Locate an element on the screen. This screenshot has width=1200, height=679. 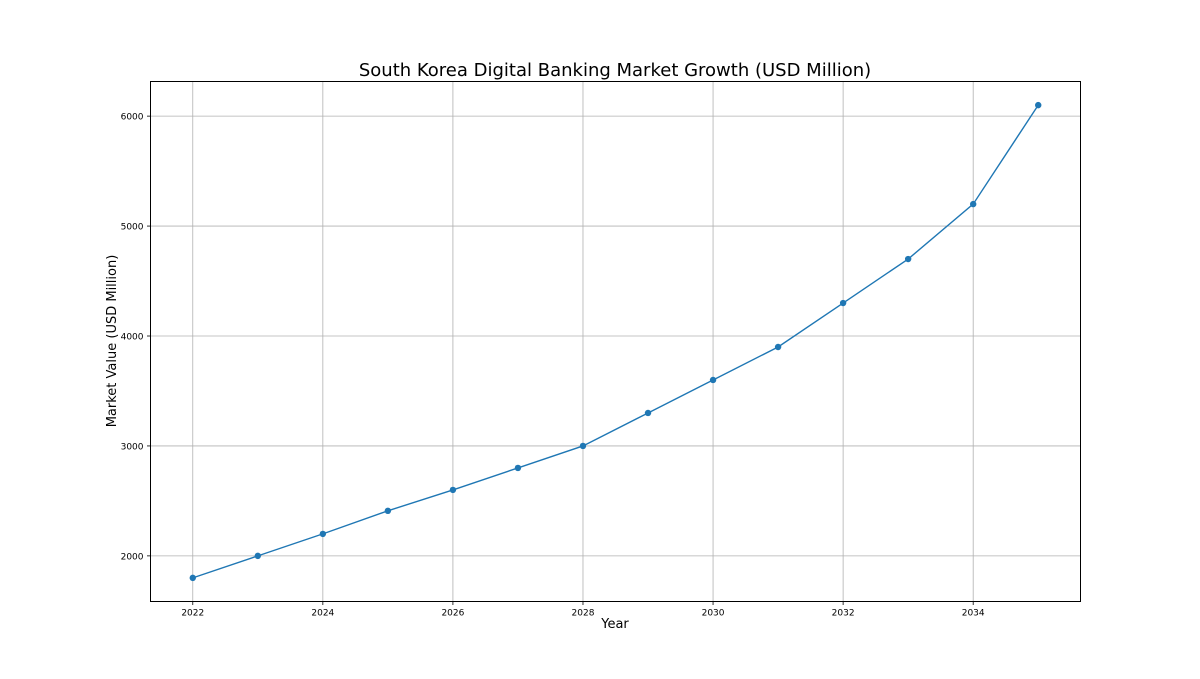
x-tick-label: 2032 is located at coordinates (843, 614).